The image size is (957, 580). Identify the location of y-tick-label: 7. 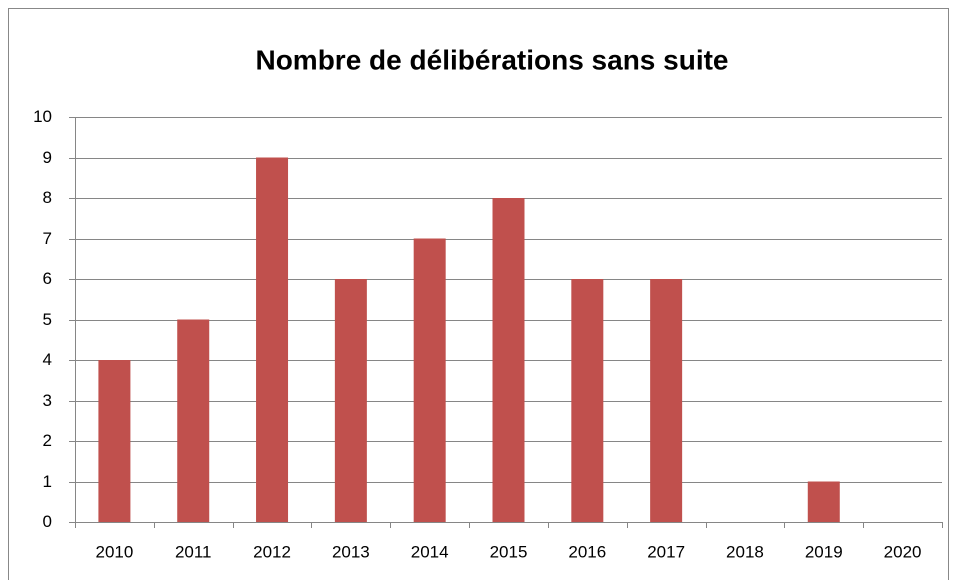
(47, 238).